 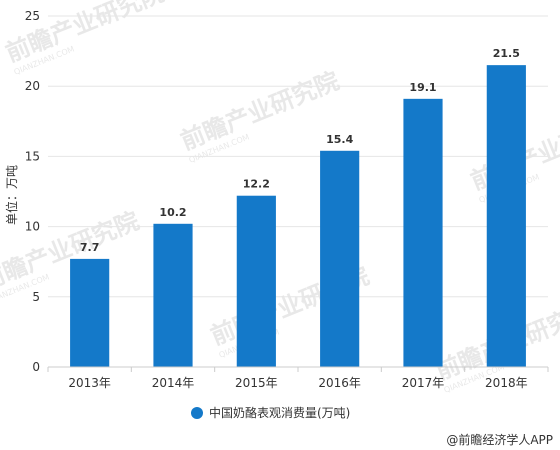 I want to click on bar-value-label: 7.7, so click(x=90, y=247).